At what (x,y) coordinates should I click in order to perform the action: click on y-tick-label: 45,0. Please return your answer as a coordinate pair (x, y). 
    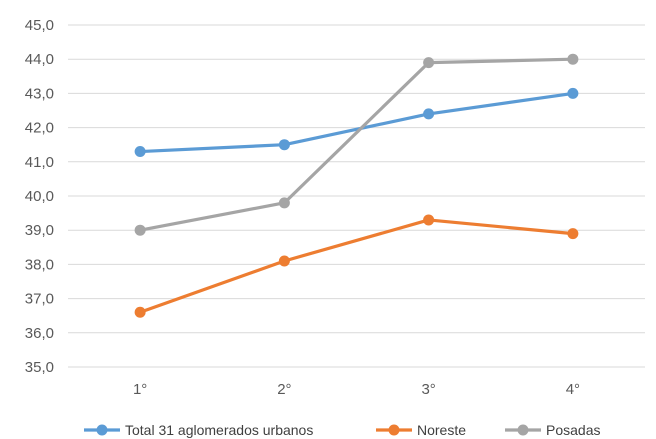
    Looking at the image, I should click on (39, 25).